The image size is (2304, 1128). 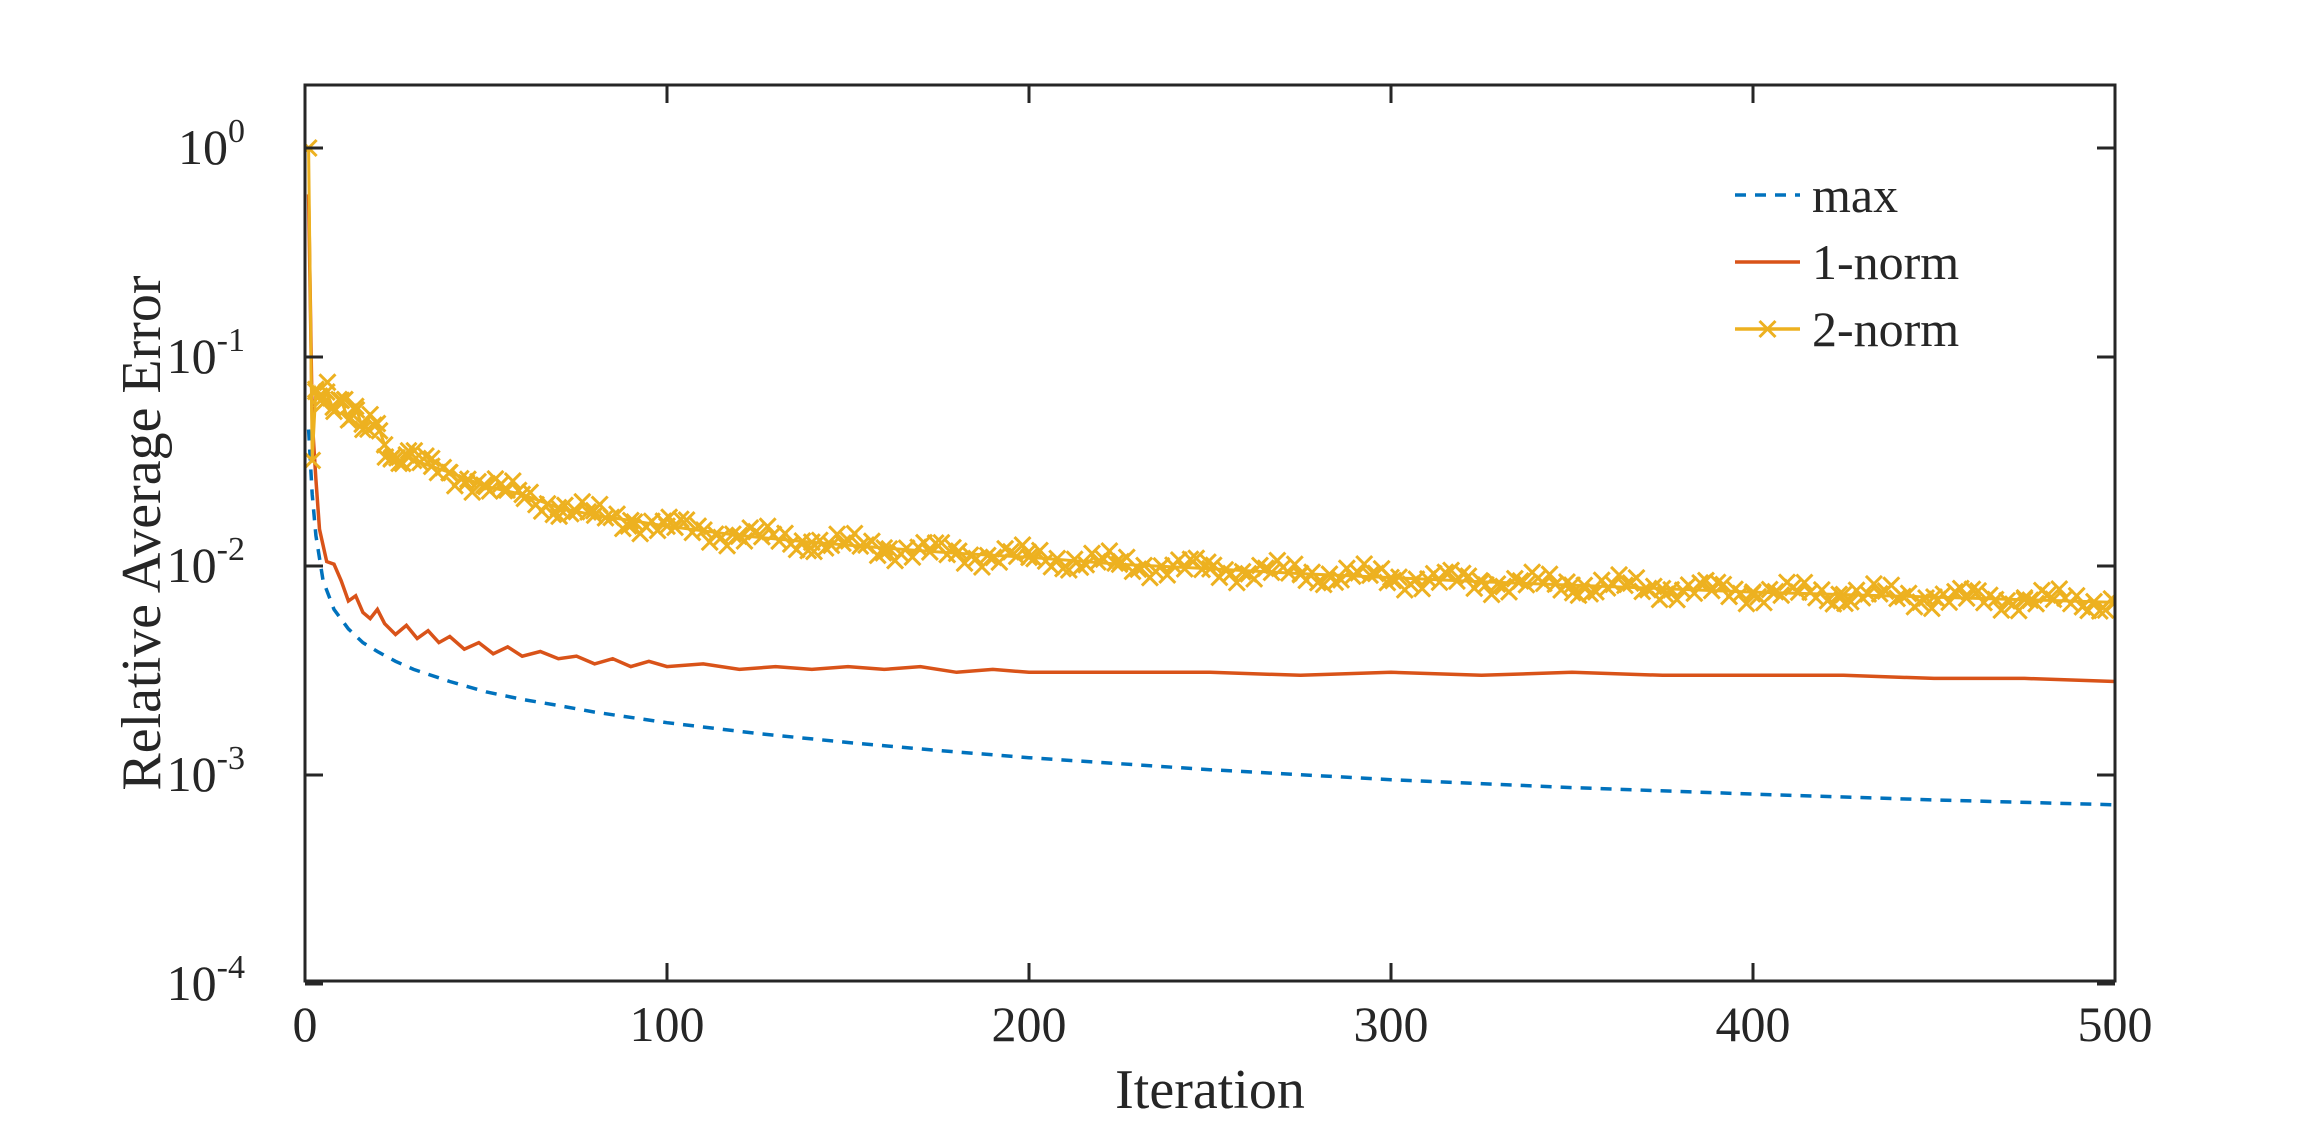 What do you see at coordinates (667, 1024) in the screenshot?
I see `x-tick-label-1: 100` at bounding box center [667, 1024].